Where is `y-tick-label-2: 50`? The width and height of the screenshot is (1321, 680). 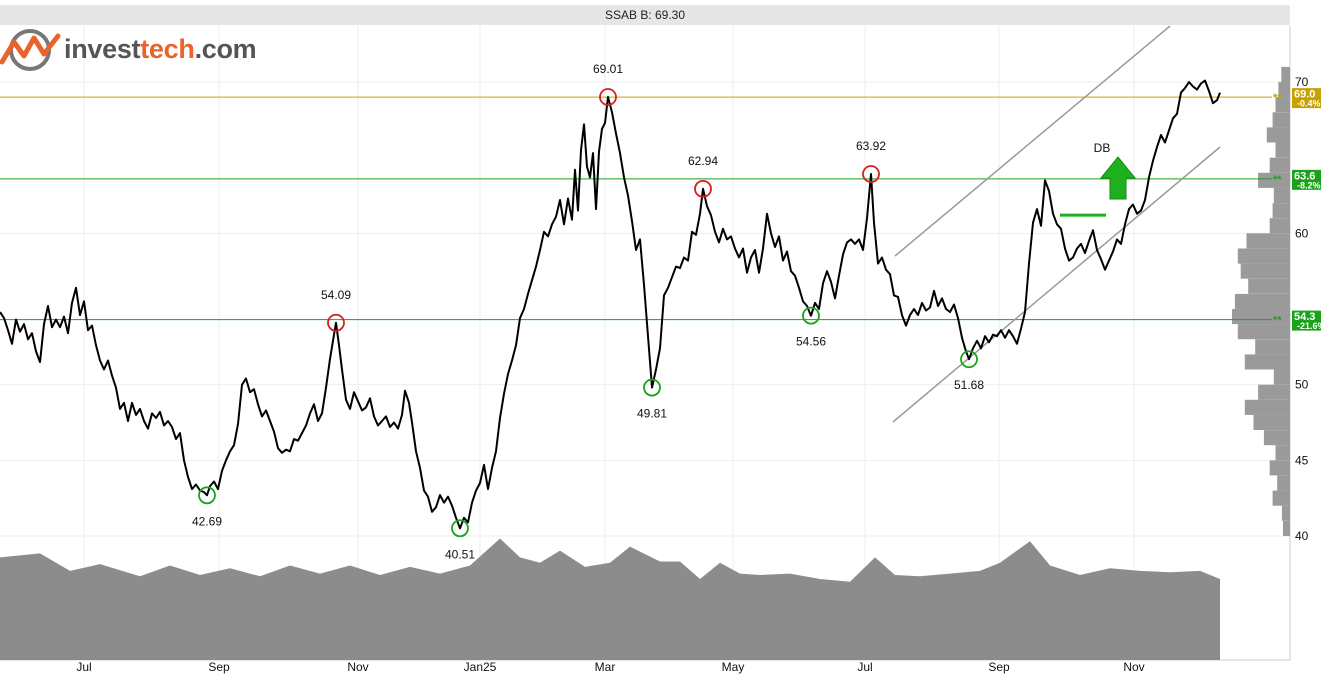 y-tick-label-2: 50 is located at coordinates (1302, 385).